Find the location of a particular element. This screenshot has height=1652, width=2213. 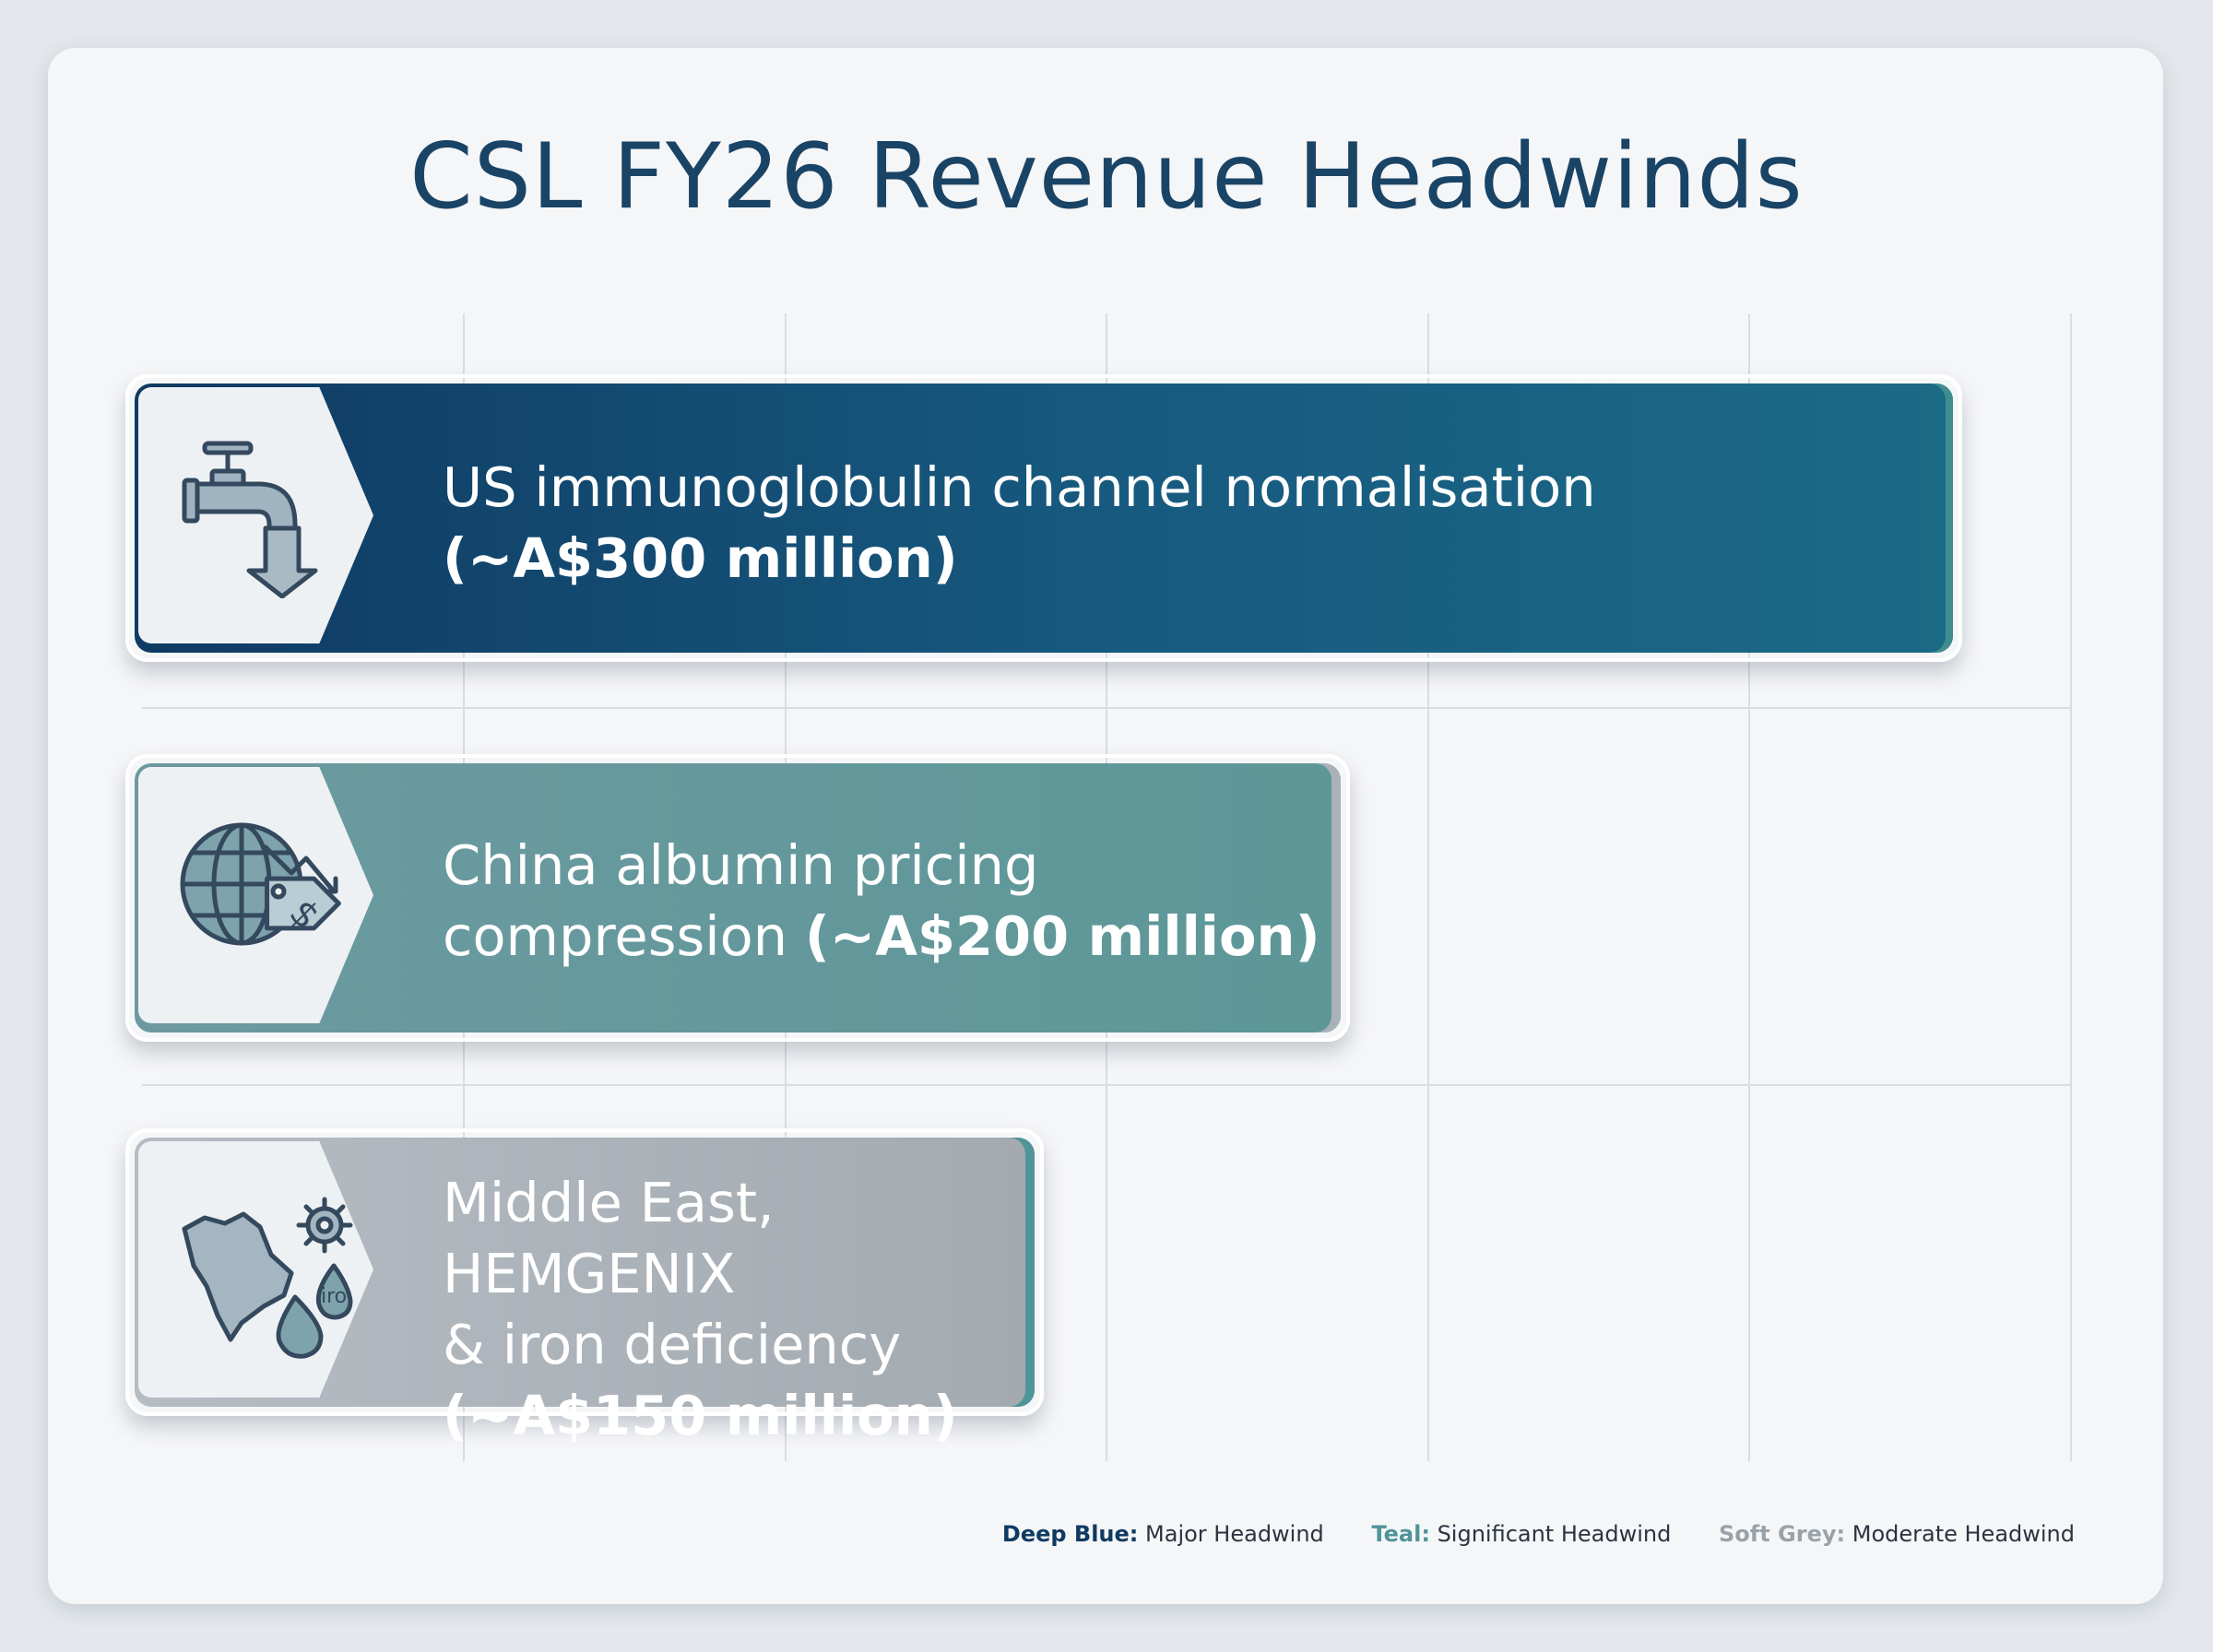

faucet-down-arrow-icon is located at coordinates (250, 519).